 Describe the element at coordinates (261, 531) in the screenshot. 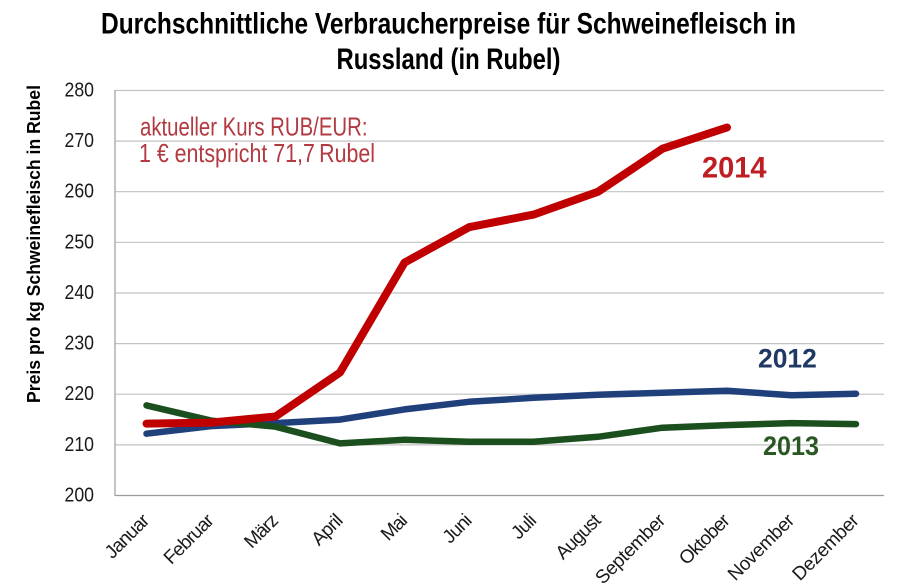

I see `svg-text: März` at that location.